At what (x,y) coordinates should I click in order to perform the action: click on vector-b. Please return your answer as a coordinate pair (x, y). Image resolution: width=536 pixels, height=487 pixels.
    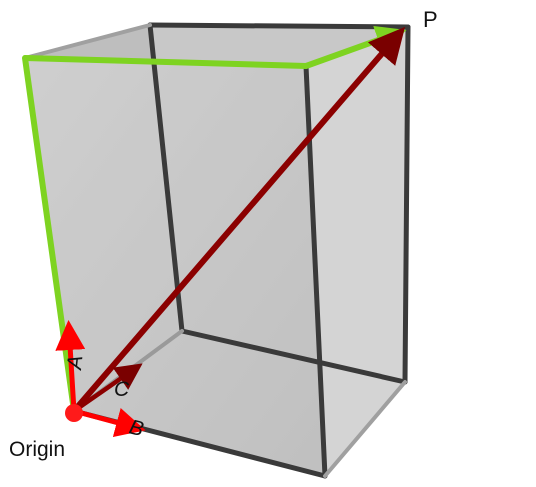
    Looking at the image, I should click on (108, 423).